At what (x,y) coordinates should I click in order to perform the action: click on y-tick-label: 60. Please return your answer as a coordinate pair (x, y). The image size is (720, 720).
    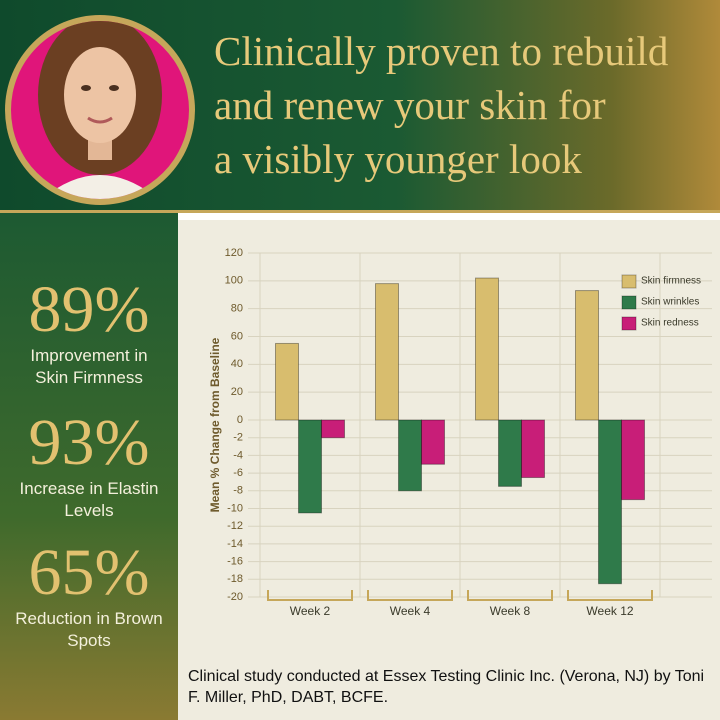
    Looking at the image, I should click on (237, 336).